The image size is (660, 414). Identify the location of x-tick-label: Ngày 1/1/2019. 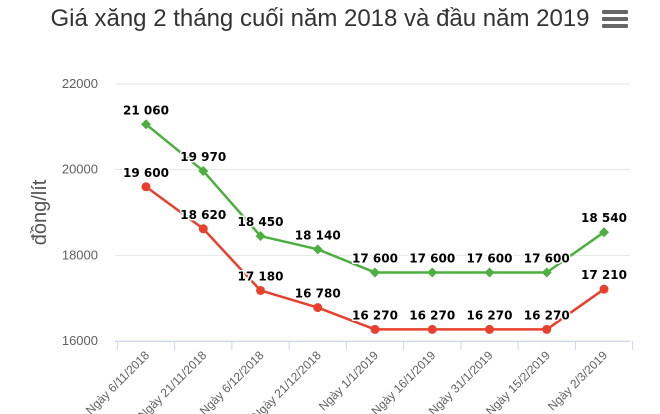
(348, 380).